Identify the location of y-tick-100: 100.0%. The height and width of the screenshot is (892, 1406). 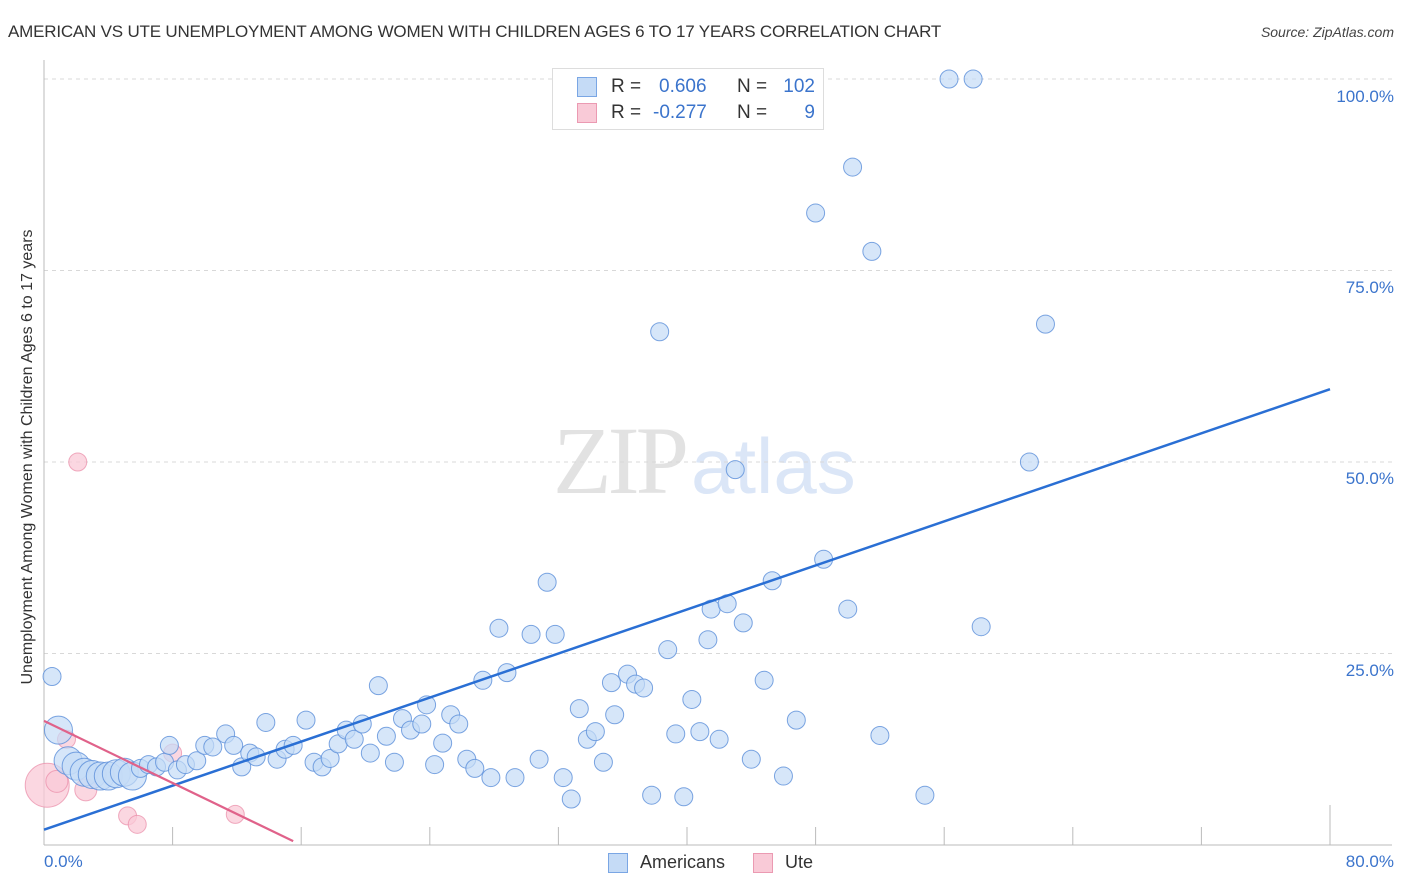
(1365, 96).